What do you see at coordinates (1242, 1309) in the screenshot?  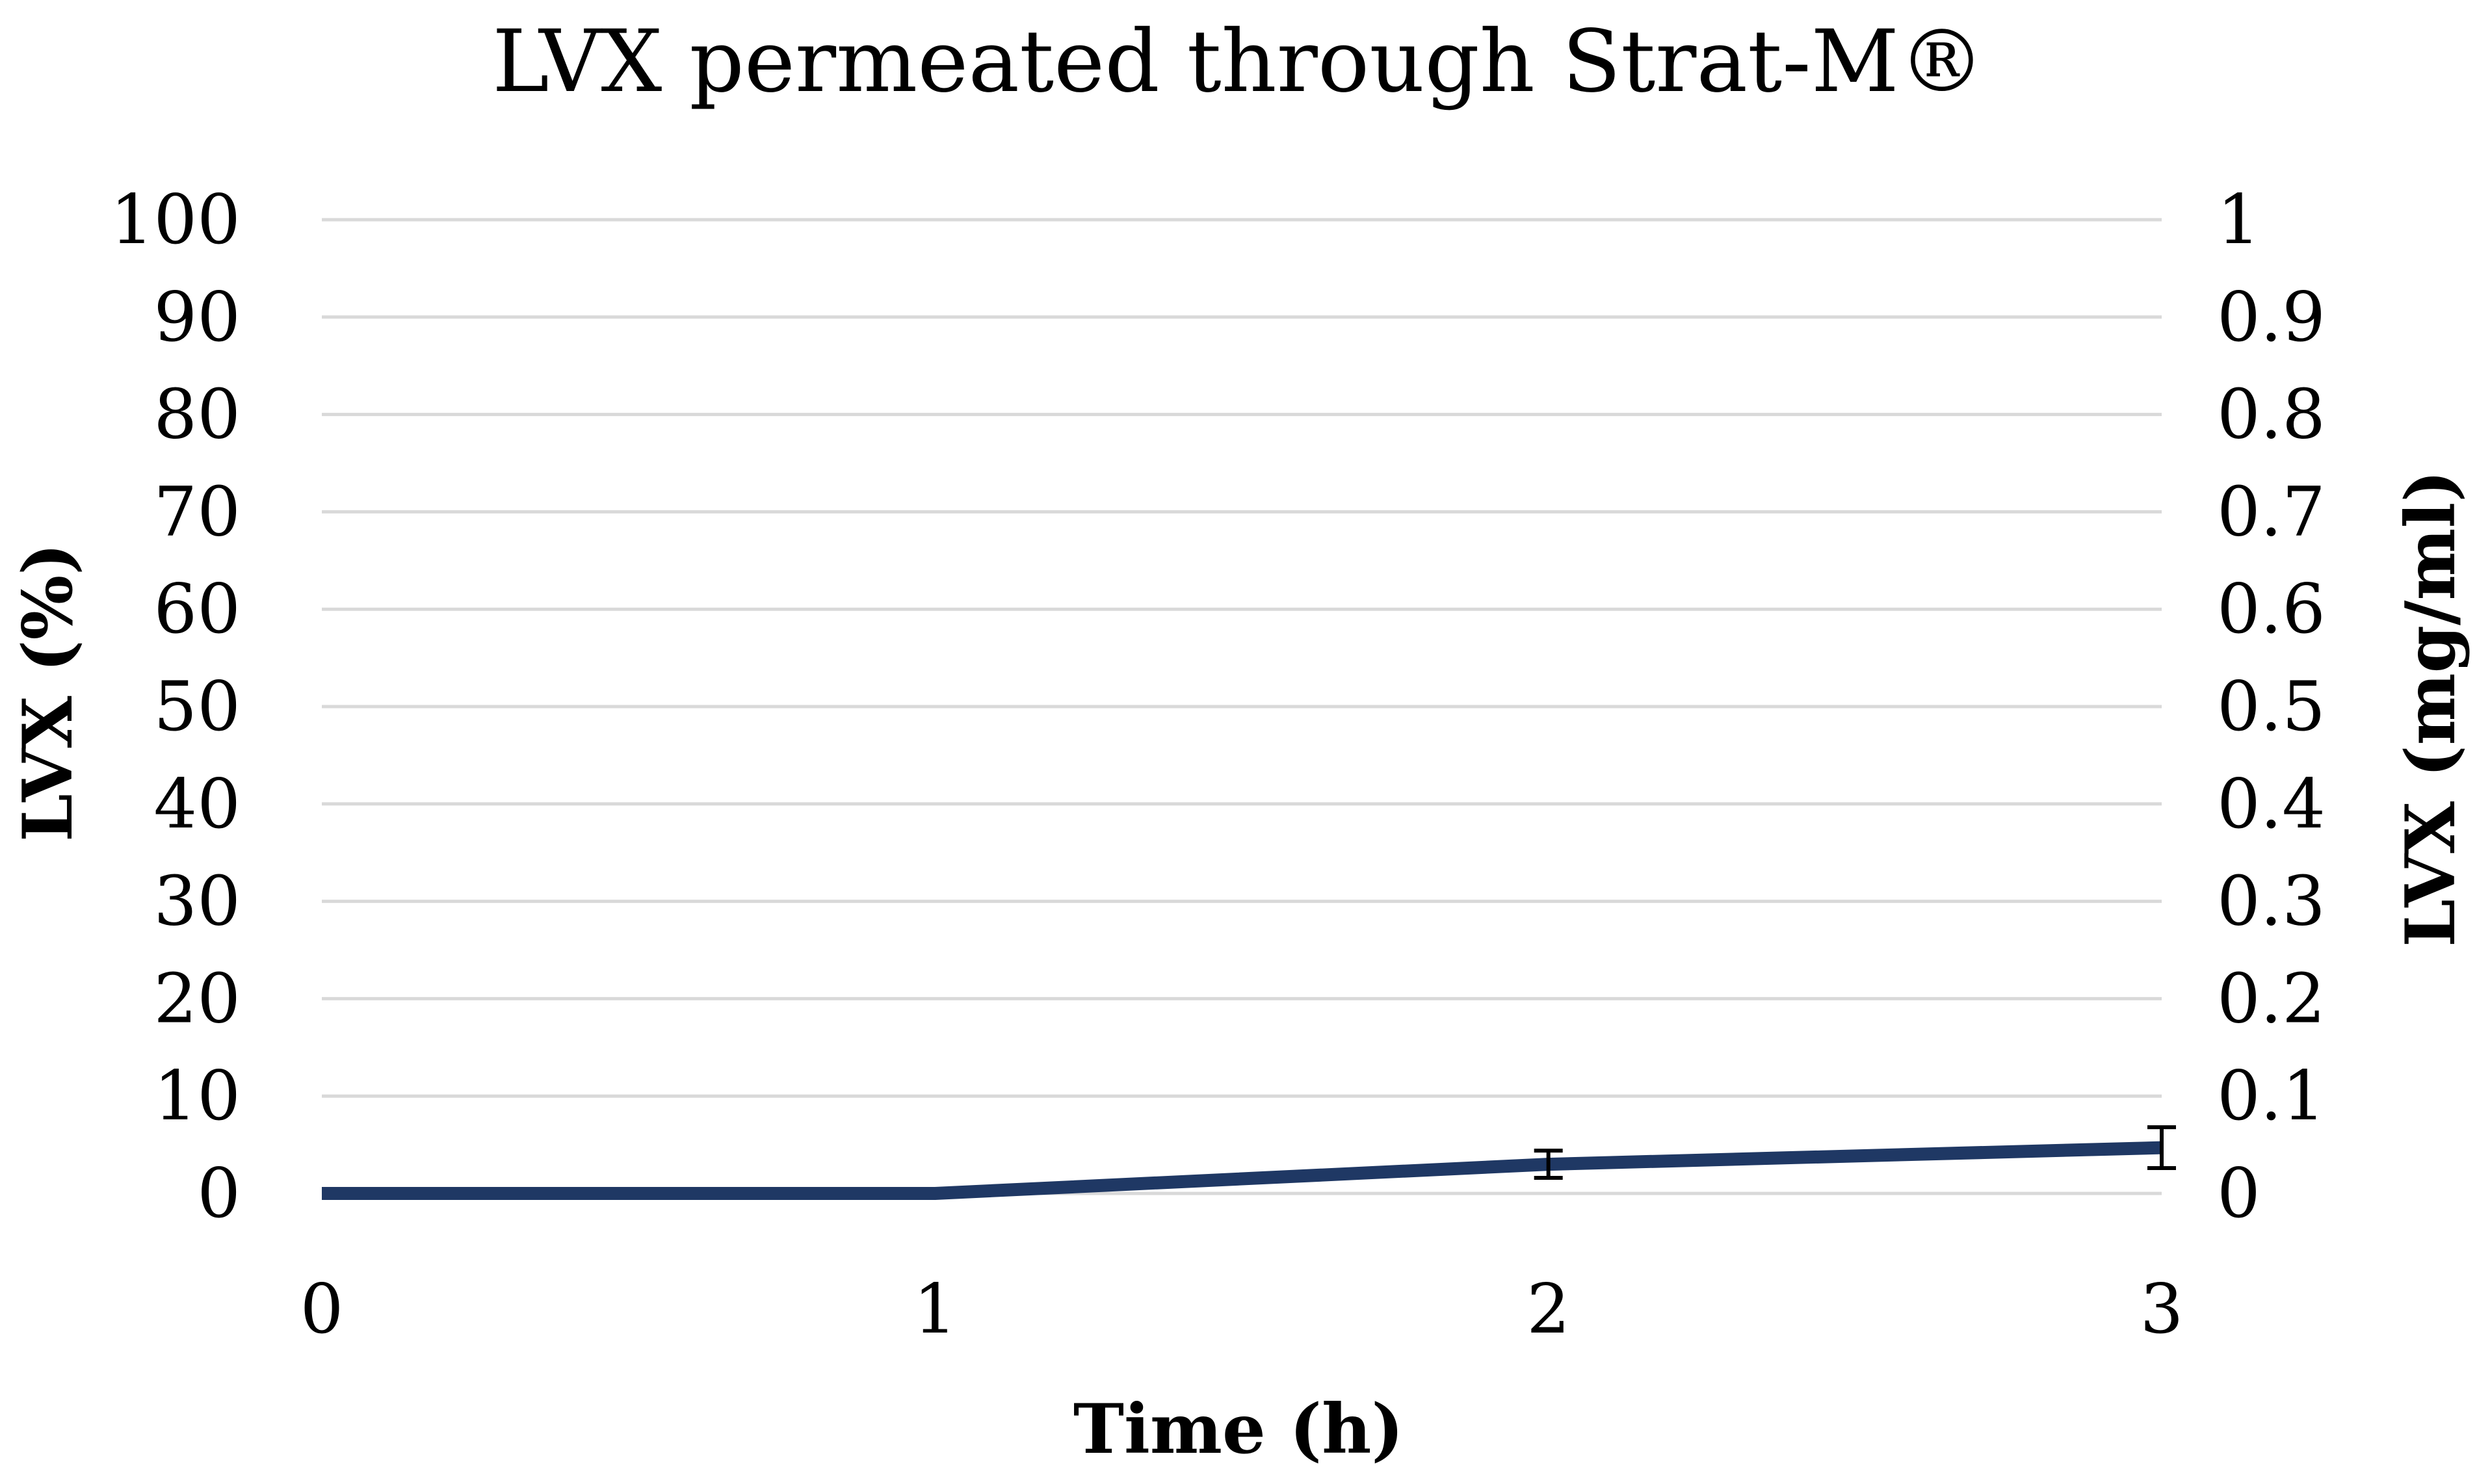 I see `x-axis-ticks: 0 1 2 3` at bounding box center [1242, 1309].